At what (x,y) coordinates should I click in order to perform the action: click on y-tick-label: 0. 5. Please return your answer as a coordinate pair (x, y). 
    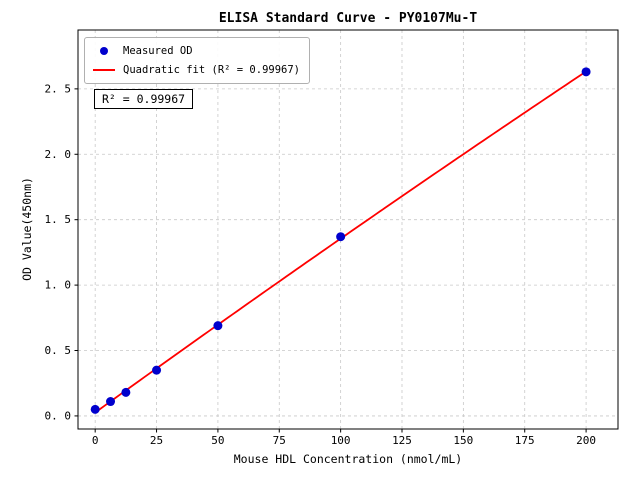
    Looking at the image, I should click on (58, 350).